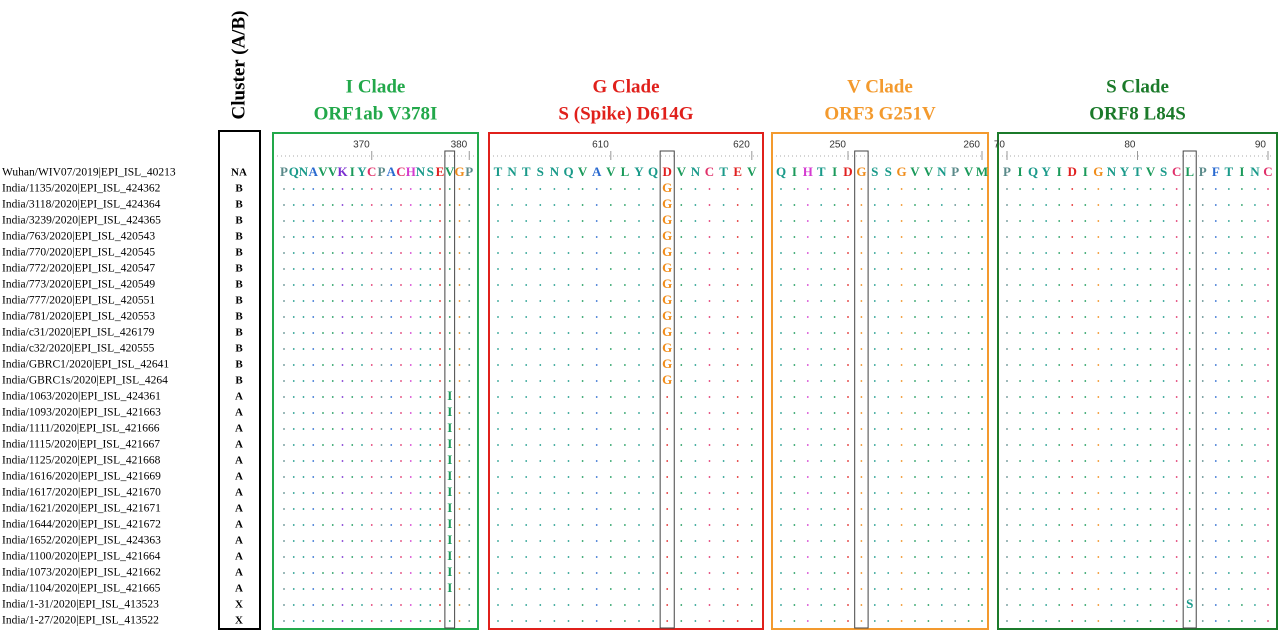 Image resolution: width=1280 pixels, height=637 pixels. What do you see at coordinates (1216, 171) in the screenshot?
I see `reference-residue: F` at bounding box center [1216, 171].